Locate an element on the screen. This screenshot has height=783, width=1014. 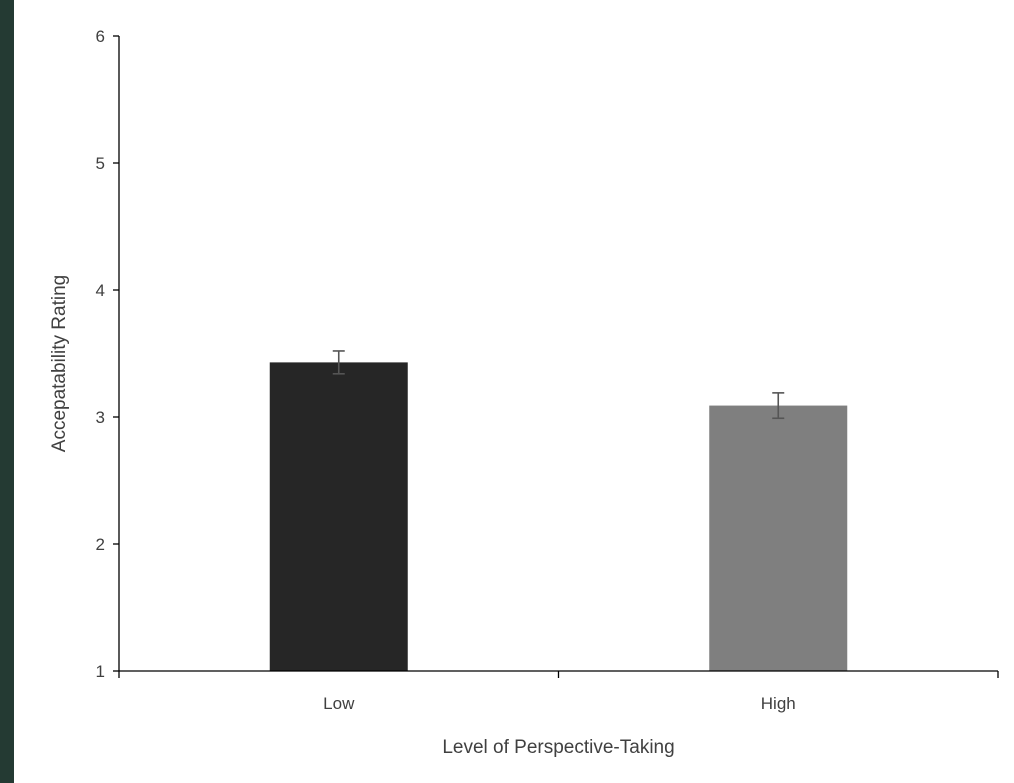
y-axis-title: Accepatability Rating is located at coordinates (59, 363).